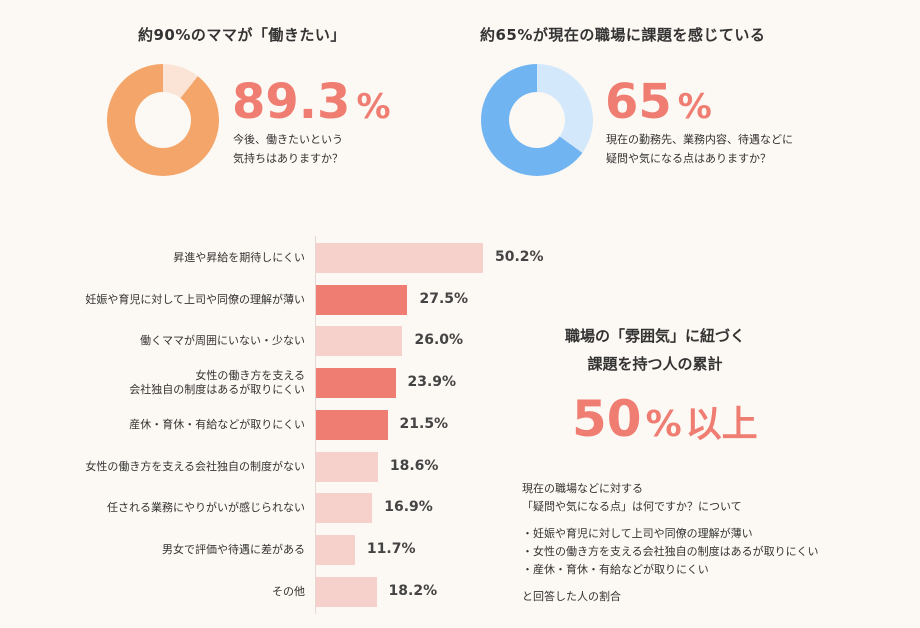 This screenshot has width=920, height=628. I want to click on cumulative-number: 50% 以上, so click(665, 419).